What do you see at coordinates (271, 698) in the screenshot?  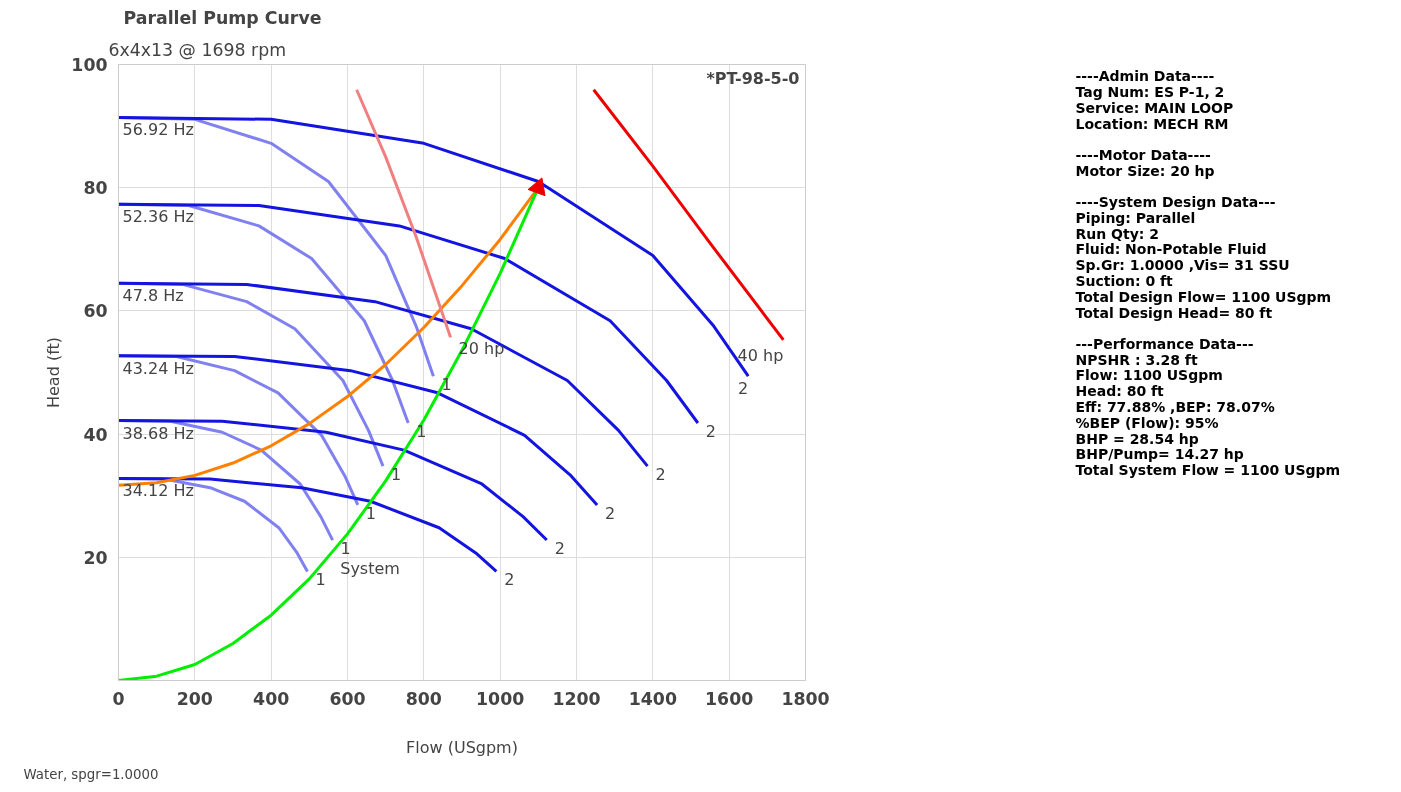 I see `x-tick-label: 400` at bounding box center [271, 698].